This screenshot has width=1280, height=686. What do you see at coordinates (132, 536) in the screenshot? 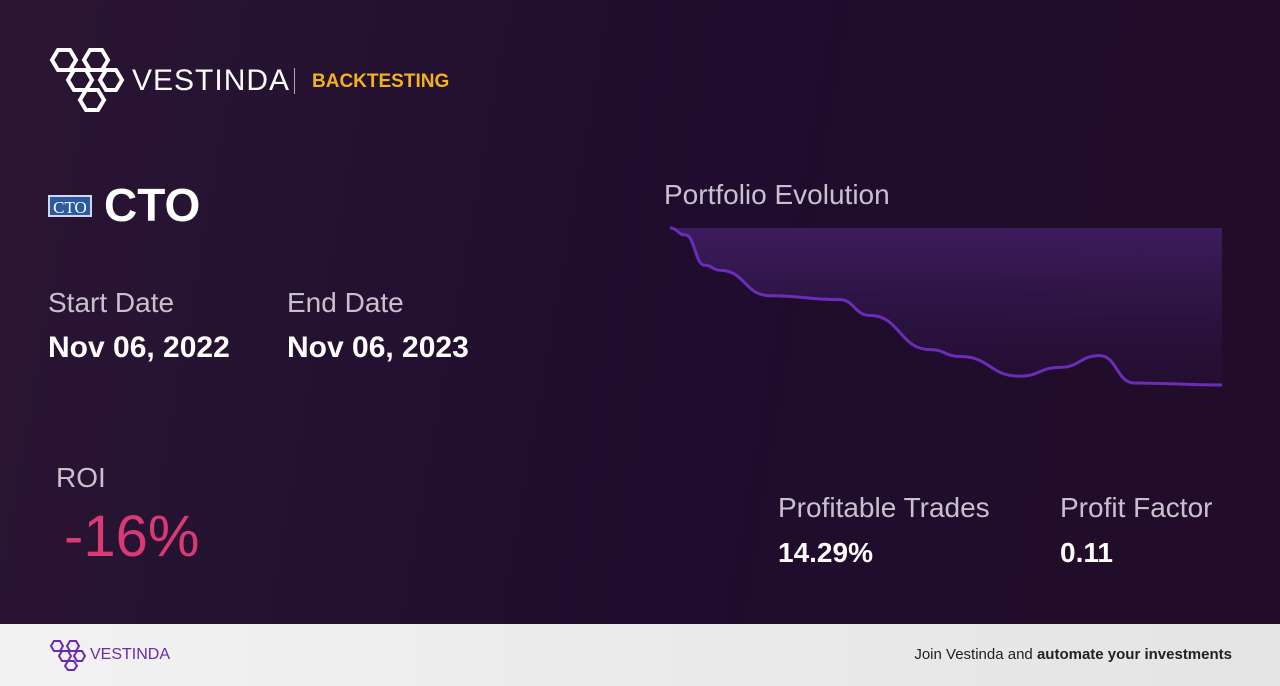
I see `roi-value: -16%` at bounding box center [132, 536].